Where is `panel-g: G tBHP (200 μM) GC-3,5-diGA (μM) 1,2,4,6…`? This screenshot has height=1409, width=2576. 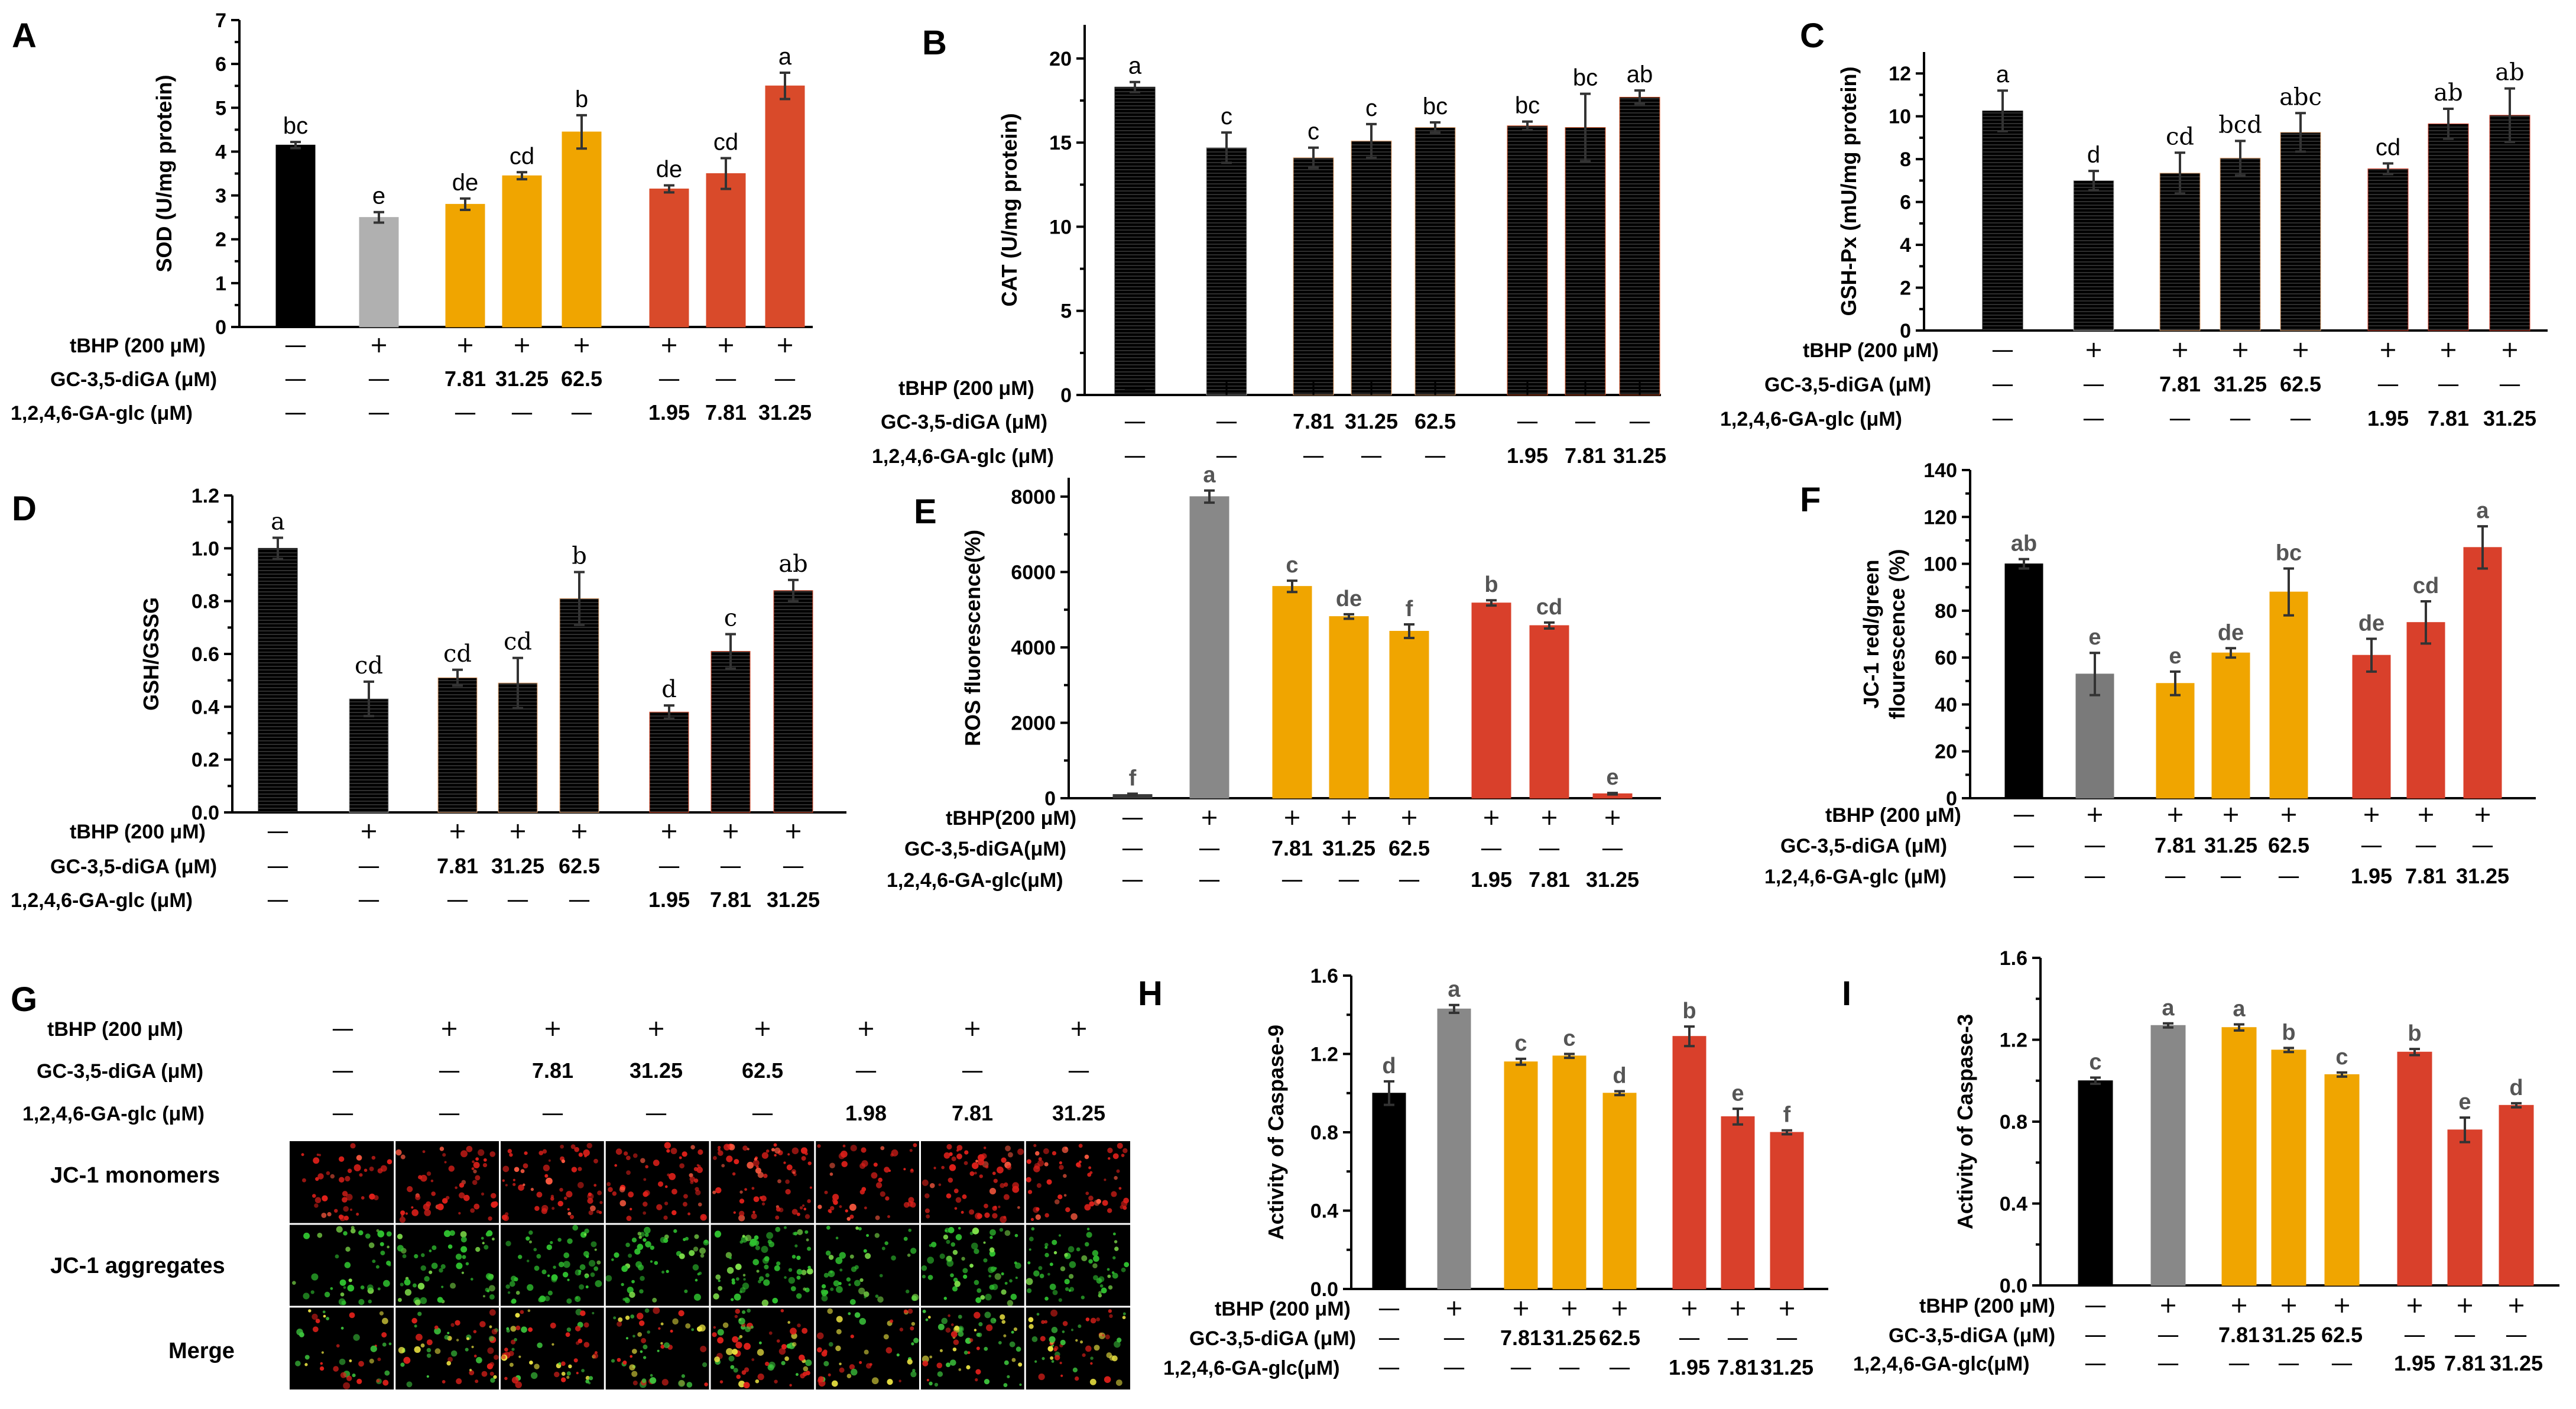 panel-g: G tBHP (200 μM) GC-3,5-diGA (μM) 1,2,4,6… is located at coordinates (570, 1184).